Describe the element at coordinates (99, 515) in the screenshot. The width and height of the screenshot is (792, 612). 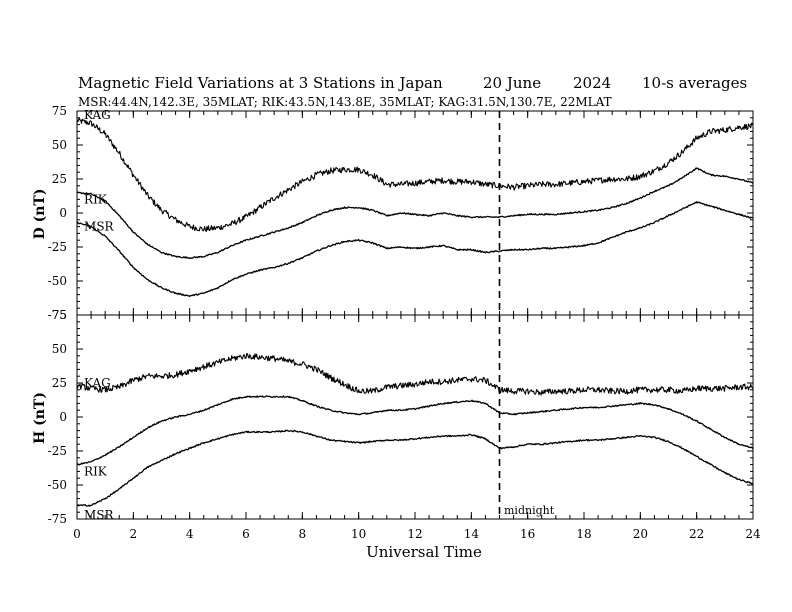
I see `h-station-label-msr: MSR` at that location.